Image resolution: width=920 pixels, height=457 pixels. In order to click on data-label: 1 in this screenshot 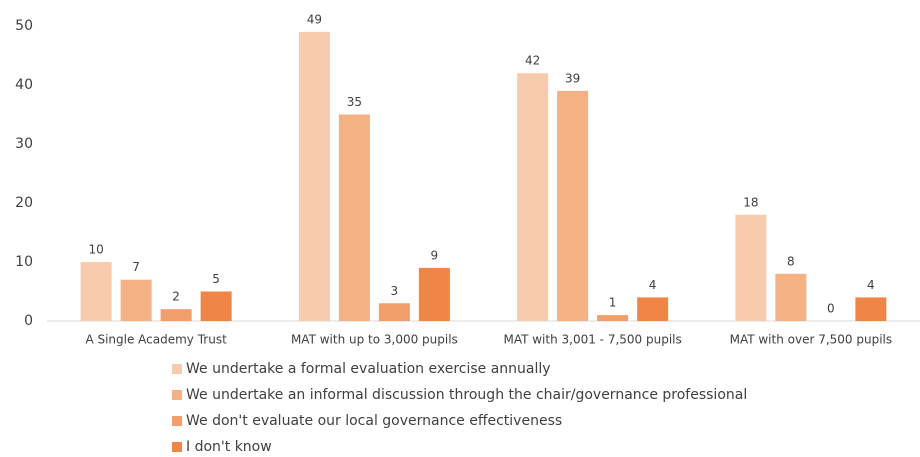, I will do `click(613, 303)`.